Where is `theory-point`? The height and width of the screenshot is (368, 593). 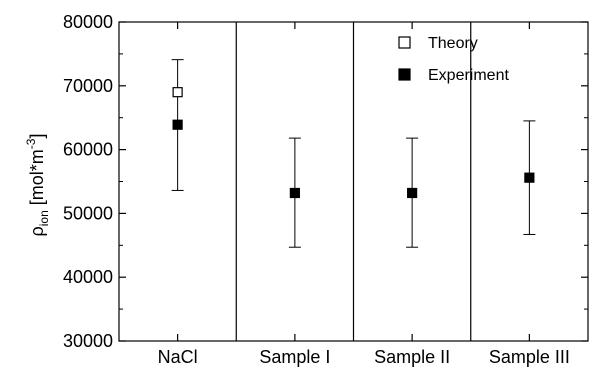
theory-point is located at coordinates (177, 92).